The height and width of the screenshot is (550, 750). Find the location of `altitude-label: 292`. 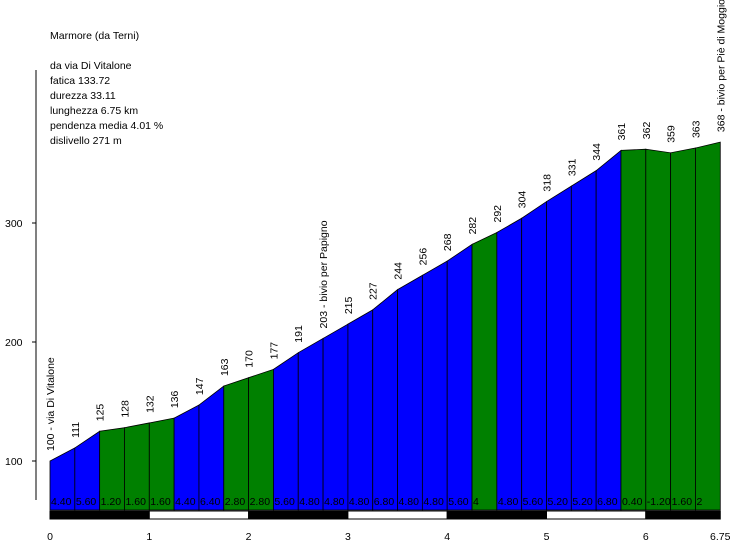

altitude-label: 292 is located at coordinates (498, 214).